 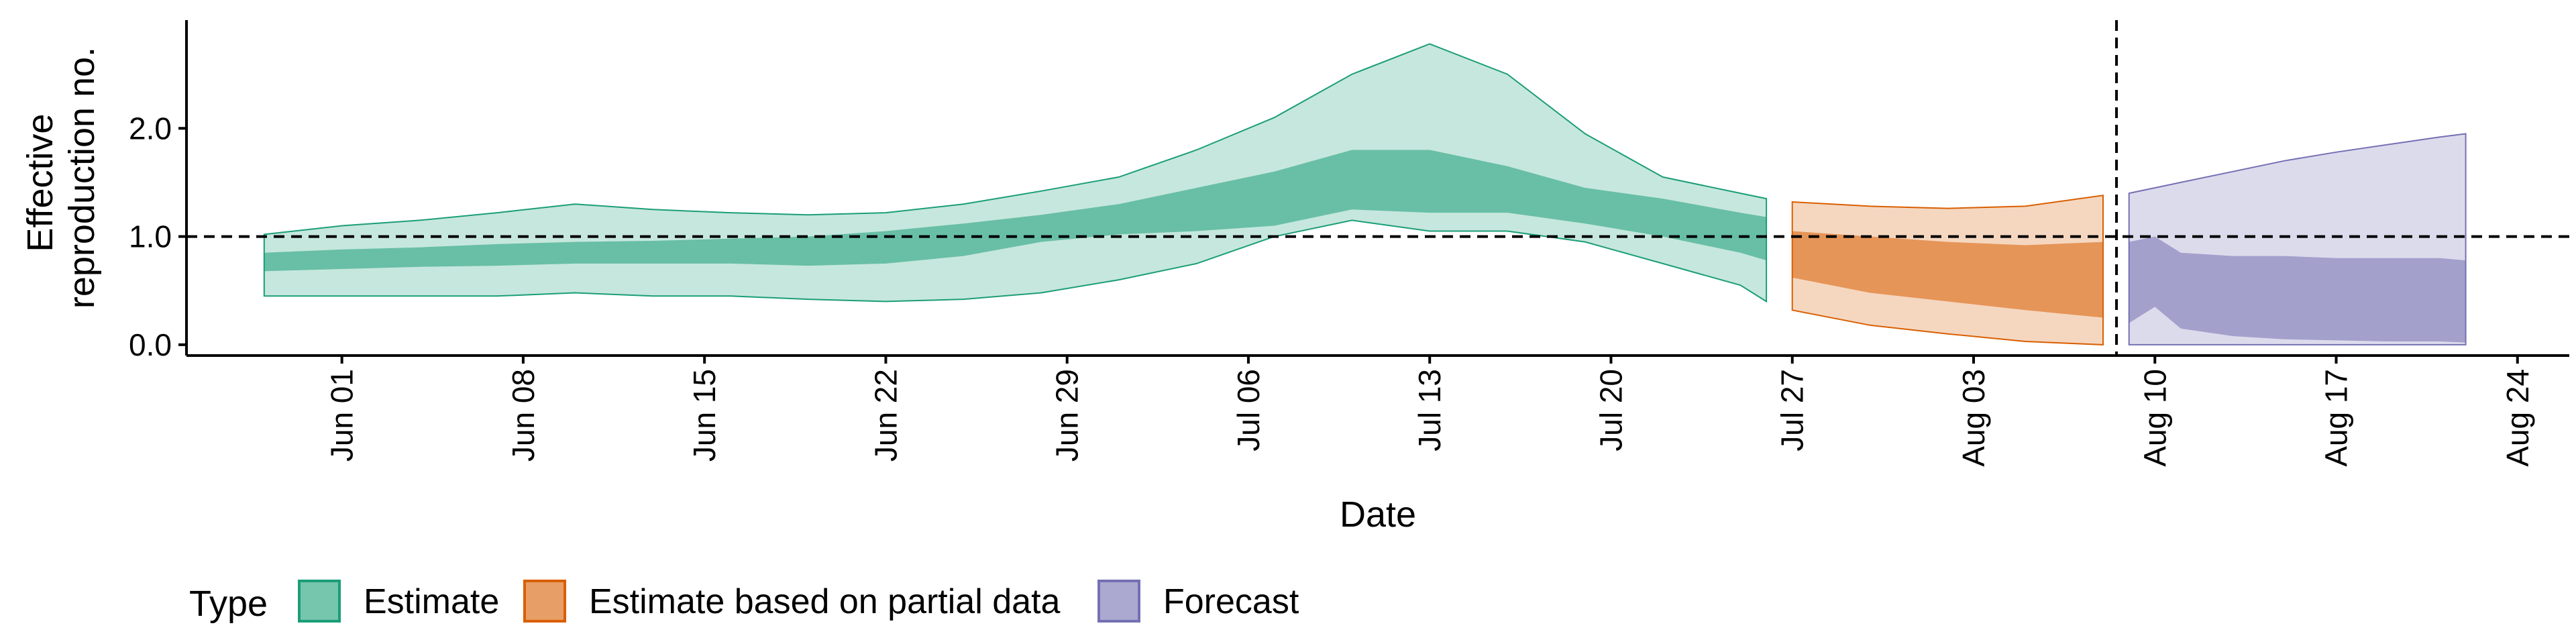 I want to click on x-tick-label: Aug 10, so click(x=2154, y=418).